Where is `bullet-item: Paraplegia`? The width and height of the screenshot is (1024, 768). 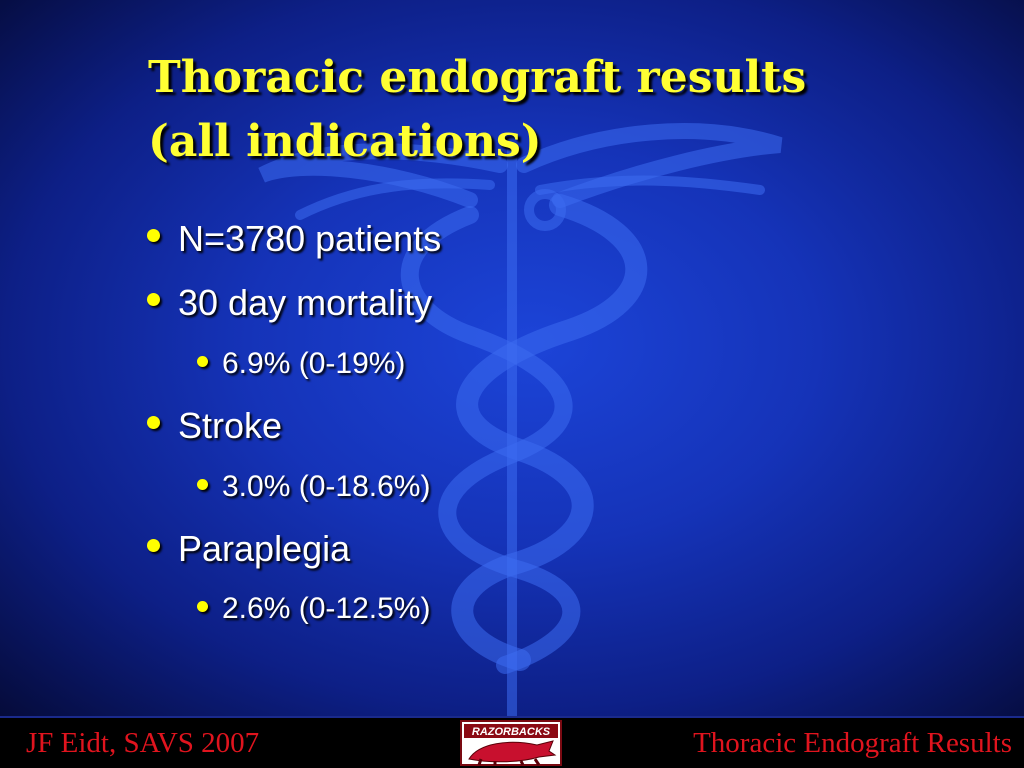 bullet-item: Paraplegia is located at coordinates (249, 549).